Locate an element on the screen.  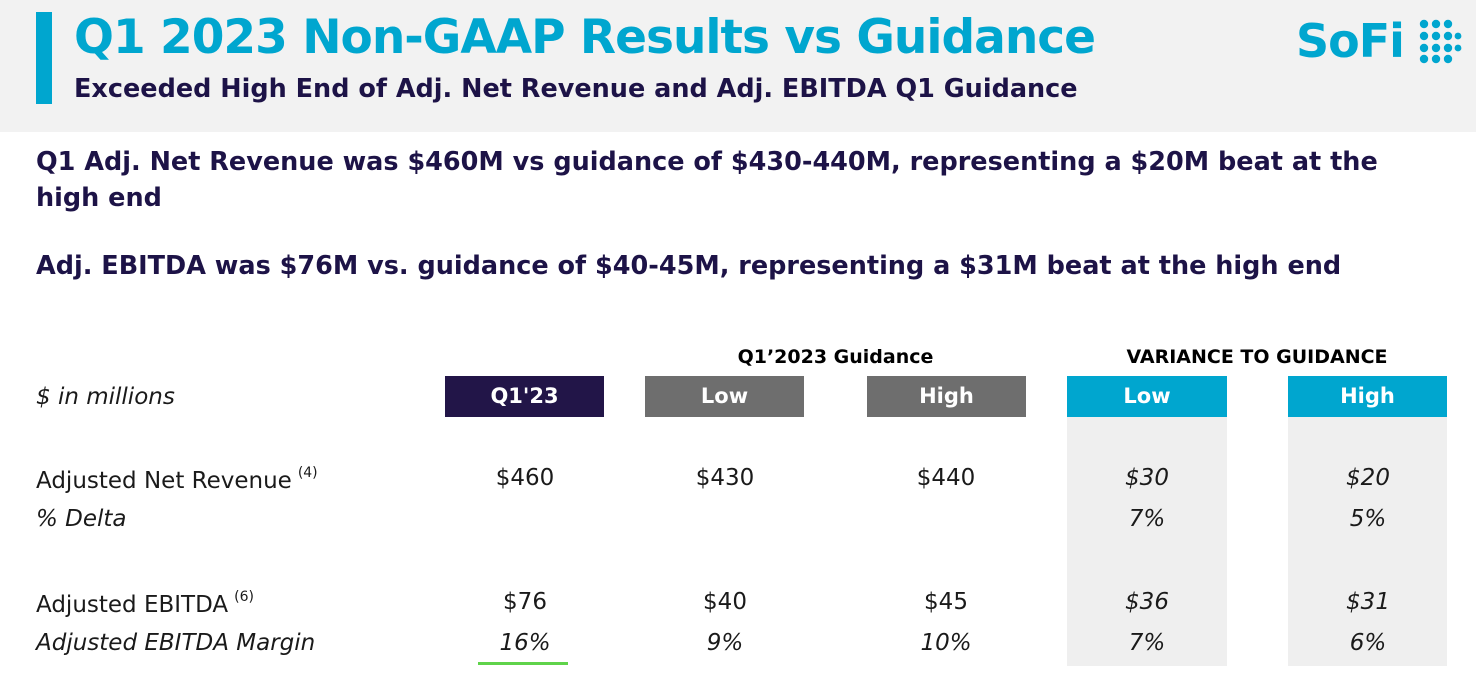
table-cell: 9% is located at coordinates (725, 643).